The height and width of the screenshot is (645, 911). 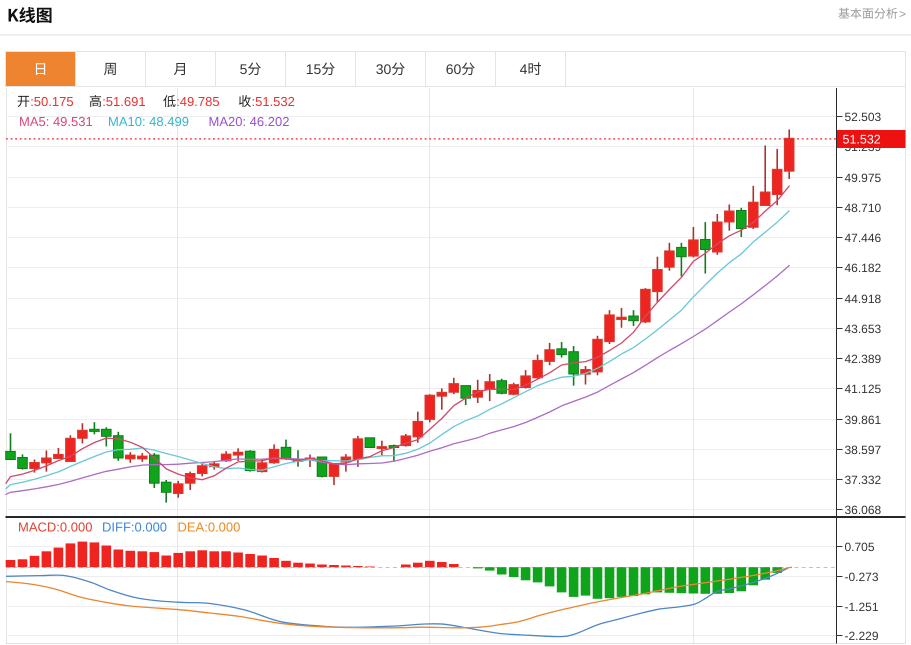 I want to click on svg-text: :50.175, so click(x=51, y=101).